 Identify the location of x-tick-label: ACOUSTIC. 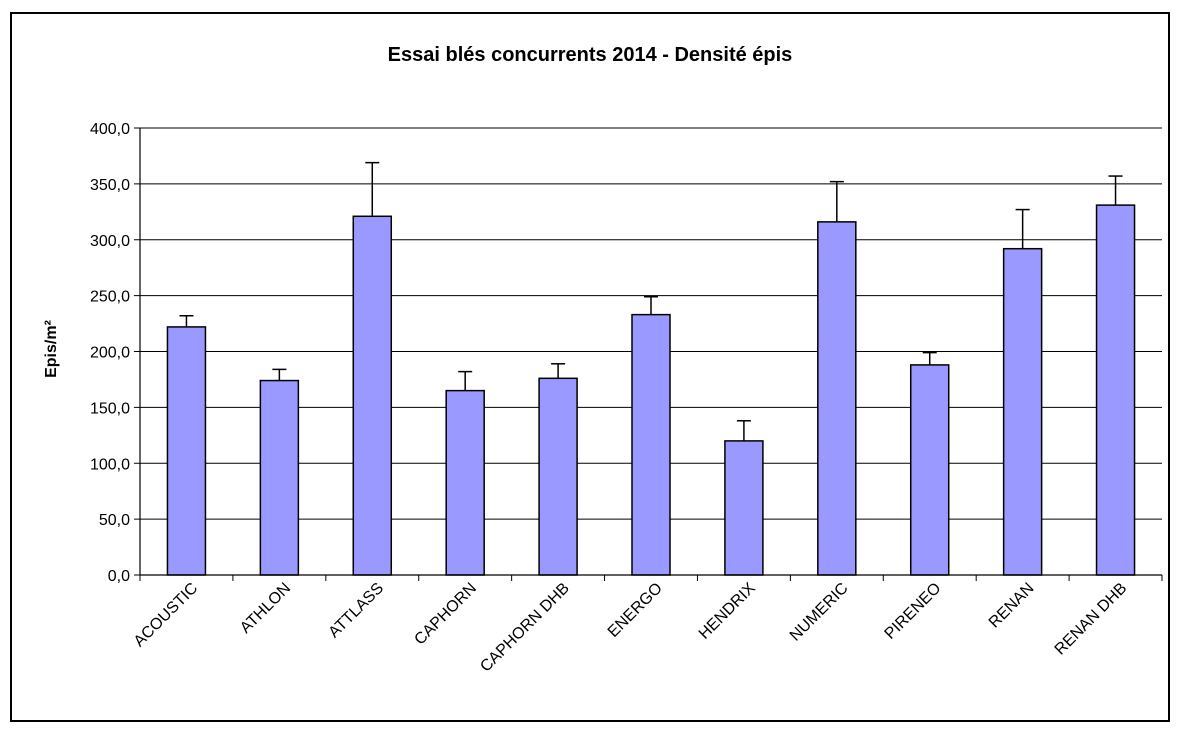
(166, 615).